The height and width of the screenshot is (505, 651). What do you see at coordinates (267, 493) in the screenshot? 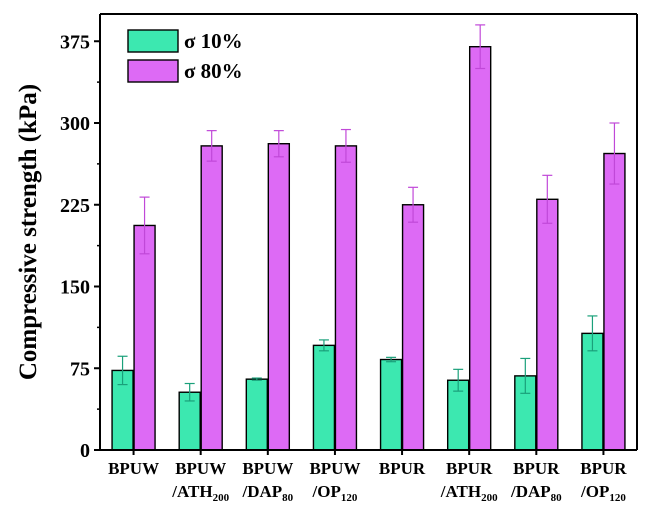
I see `x-label-3-line2: /DAP80` at bounding box center [267, 493].